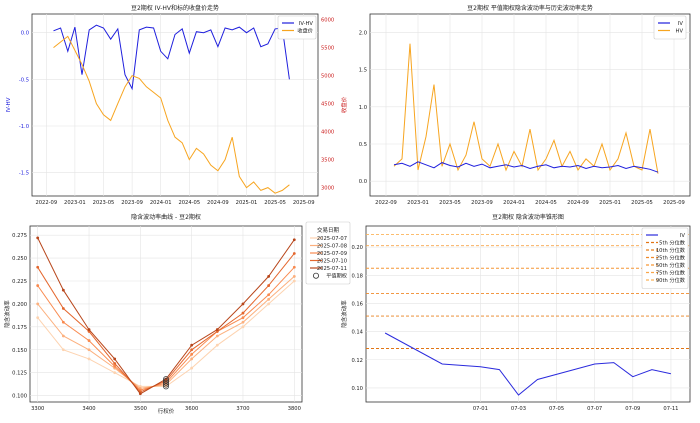  Describe the element at coordinates (556, 409) in the screenshot. I see `x-tick-label: 07-05` at that location.